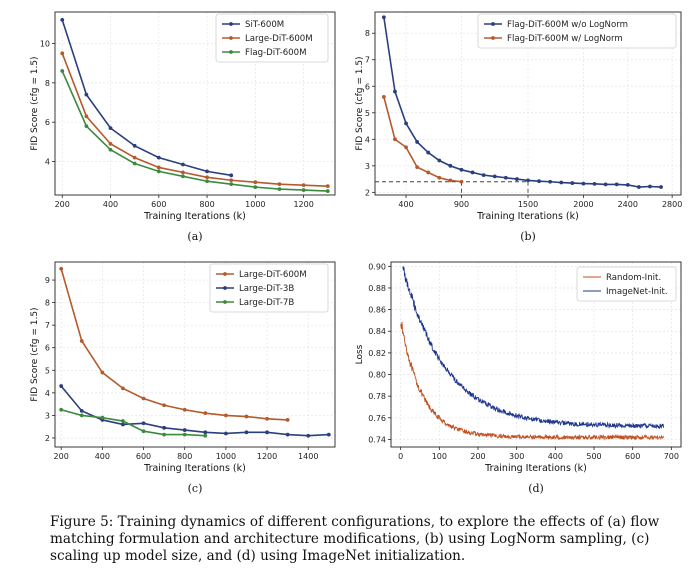 The height and width of the screenshot is (573, 693). What do you see at coordinates (266, 303) in the screenshot?
I see `legend-label: Large-DiT-7B` at bounding box center [266, 303].